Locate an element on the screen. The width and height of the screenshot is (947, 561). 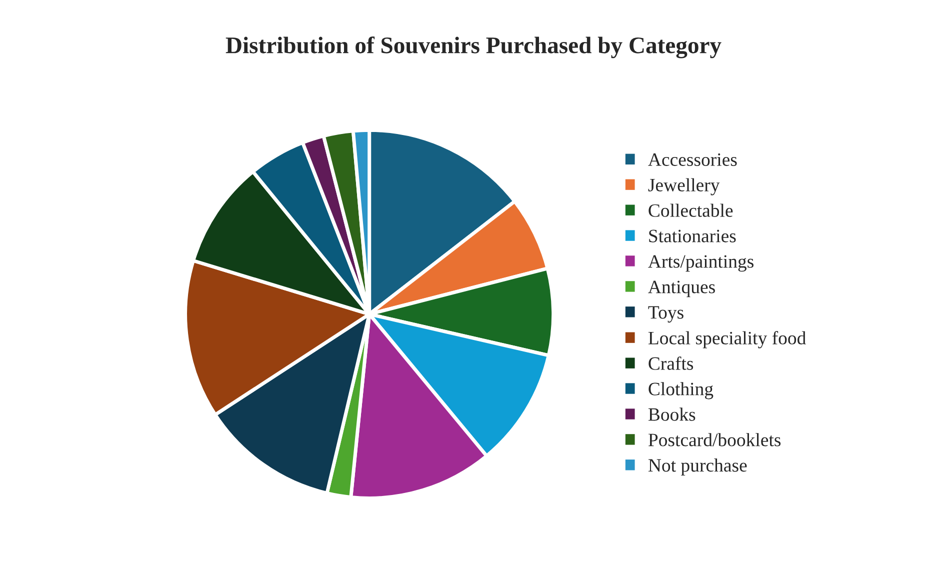
legend-label: Antiques is located at coordinates (681, 289).